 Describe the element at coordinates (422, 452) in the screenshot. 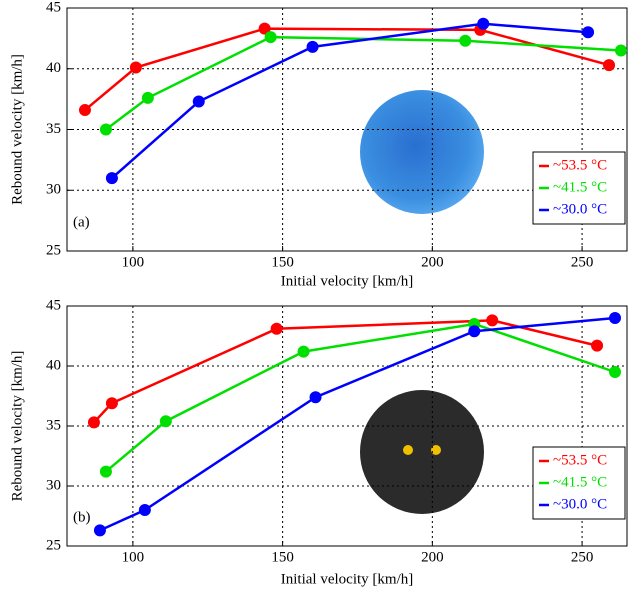

I see `black-ball-photo` at that location.